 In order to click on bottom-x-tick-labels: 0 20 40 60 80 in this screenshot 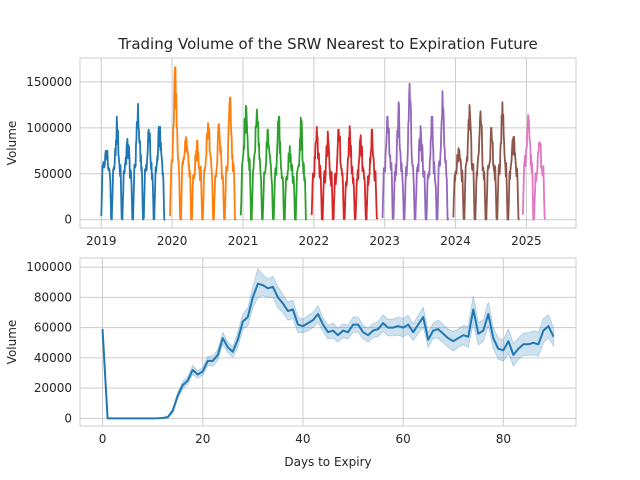, I will do `click(305, 439)`.